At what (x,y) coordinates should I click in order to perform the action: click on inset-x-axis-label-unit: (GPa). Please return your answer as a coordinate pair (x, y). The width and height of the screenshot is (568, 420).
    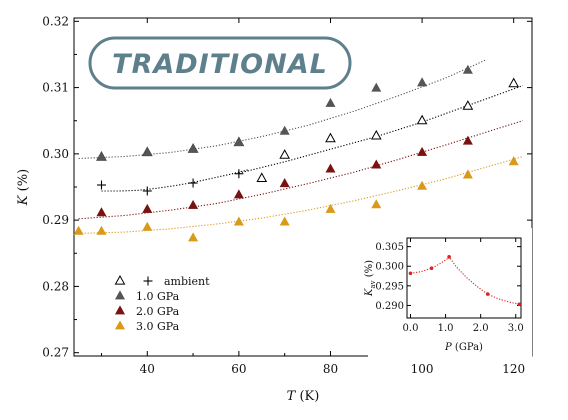
    Looking at the image, I should click on (467, 347).